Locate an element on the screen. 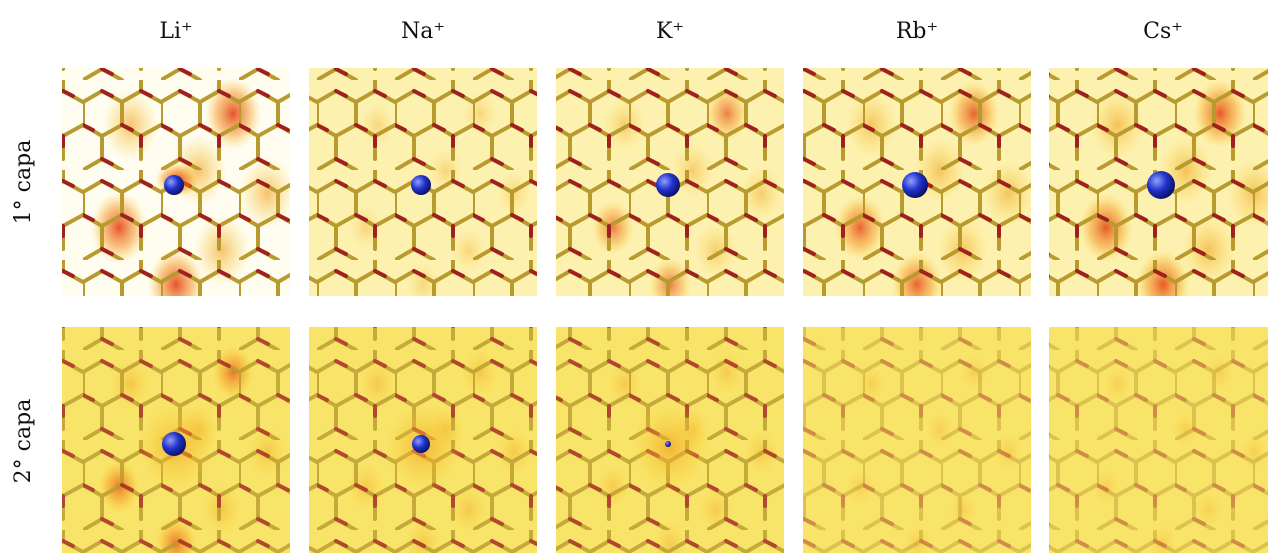 The image size is (1268, 557). row-label: 2° capa is located at coordinates (23, 441).